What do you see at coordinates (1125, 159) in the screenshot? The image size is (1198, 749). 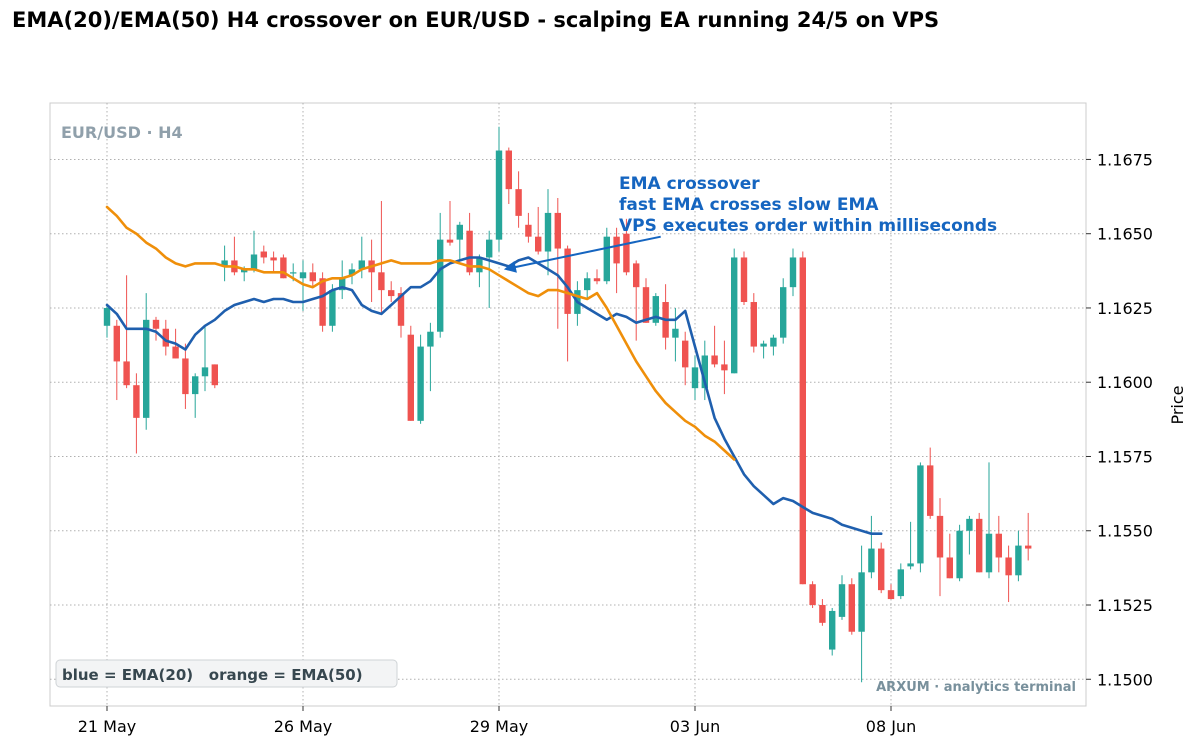 I see `y-tick-label: 1.1675` at bounding box center [1125, 159].